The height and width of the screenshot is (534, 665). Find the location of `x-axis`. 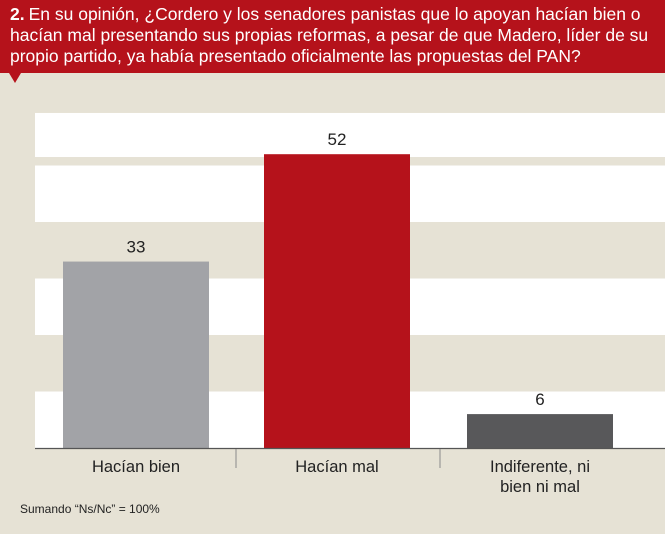

x-axis is located at coordinates (350, 457).